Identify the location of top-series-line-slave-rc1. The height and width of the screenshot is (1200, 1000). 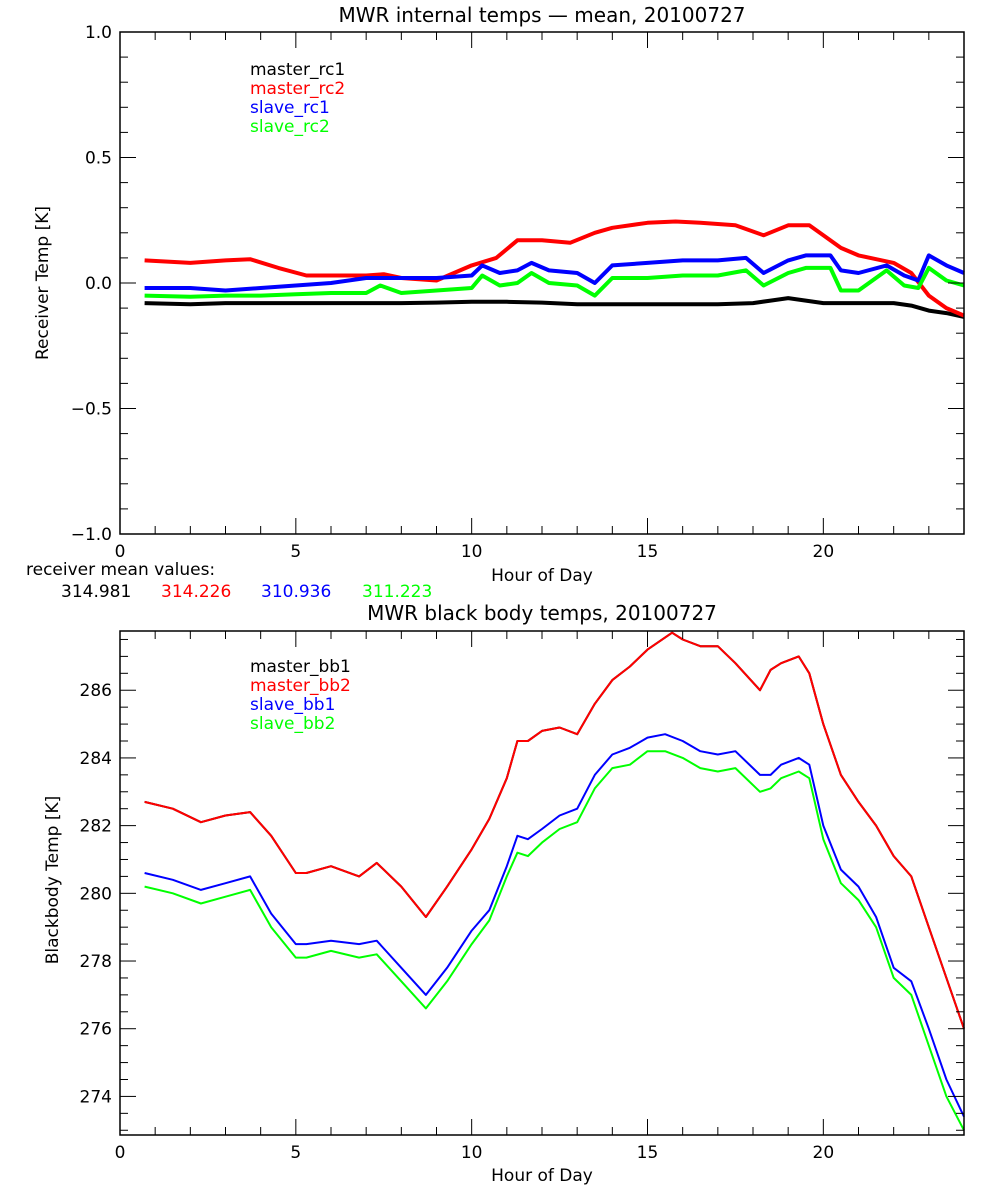
(554, 273).